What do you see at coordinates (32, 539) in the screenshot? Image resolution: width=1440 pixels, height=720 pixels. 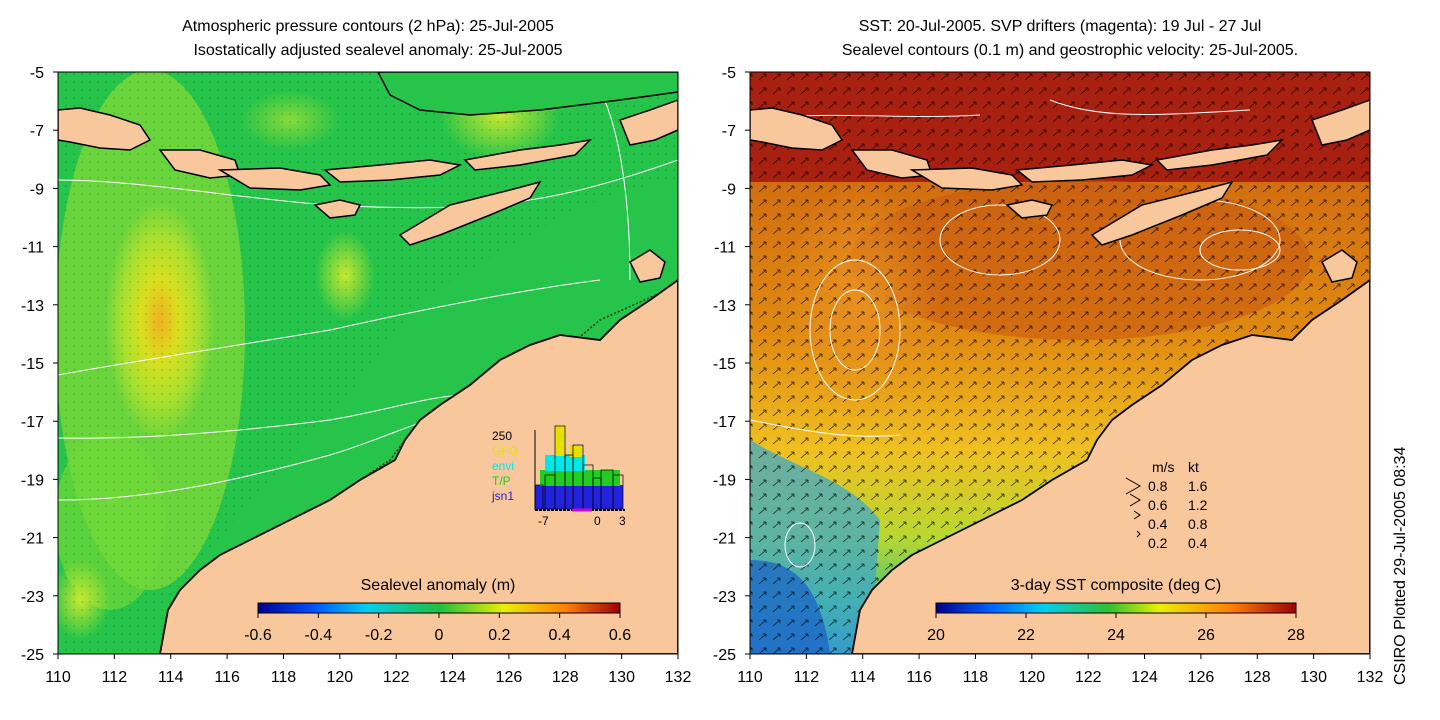 I see `left-lat-label: -21` at bounding box center [32, 539].